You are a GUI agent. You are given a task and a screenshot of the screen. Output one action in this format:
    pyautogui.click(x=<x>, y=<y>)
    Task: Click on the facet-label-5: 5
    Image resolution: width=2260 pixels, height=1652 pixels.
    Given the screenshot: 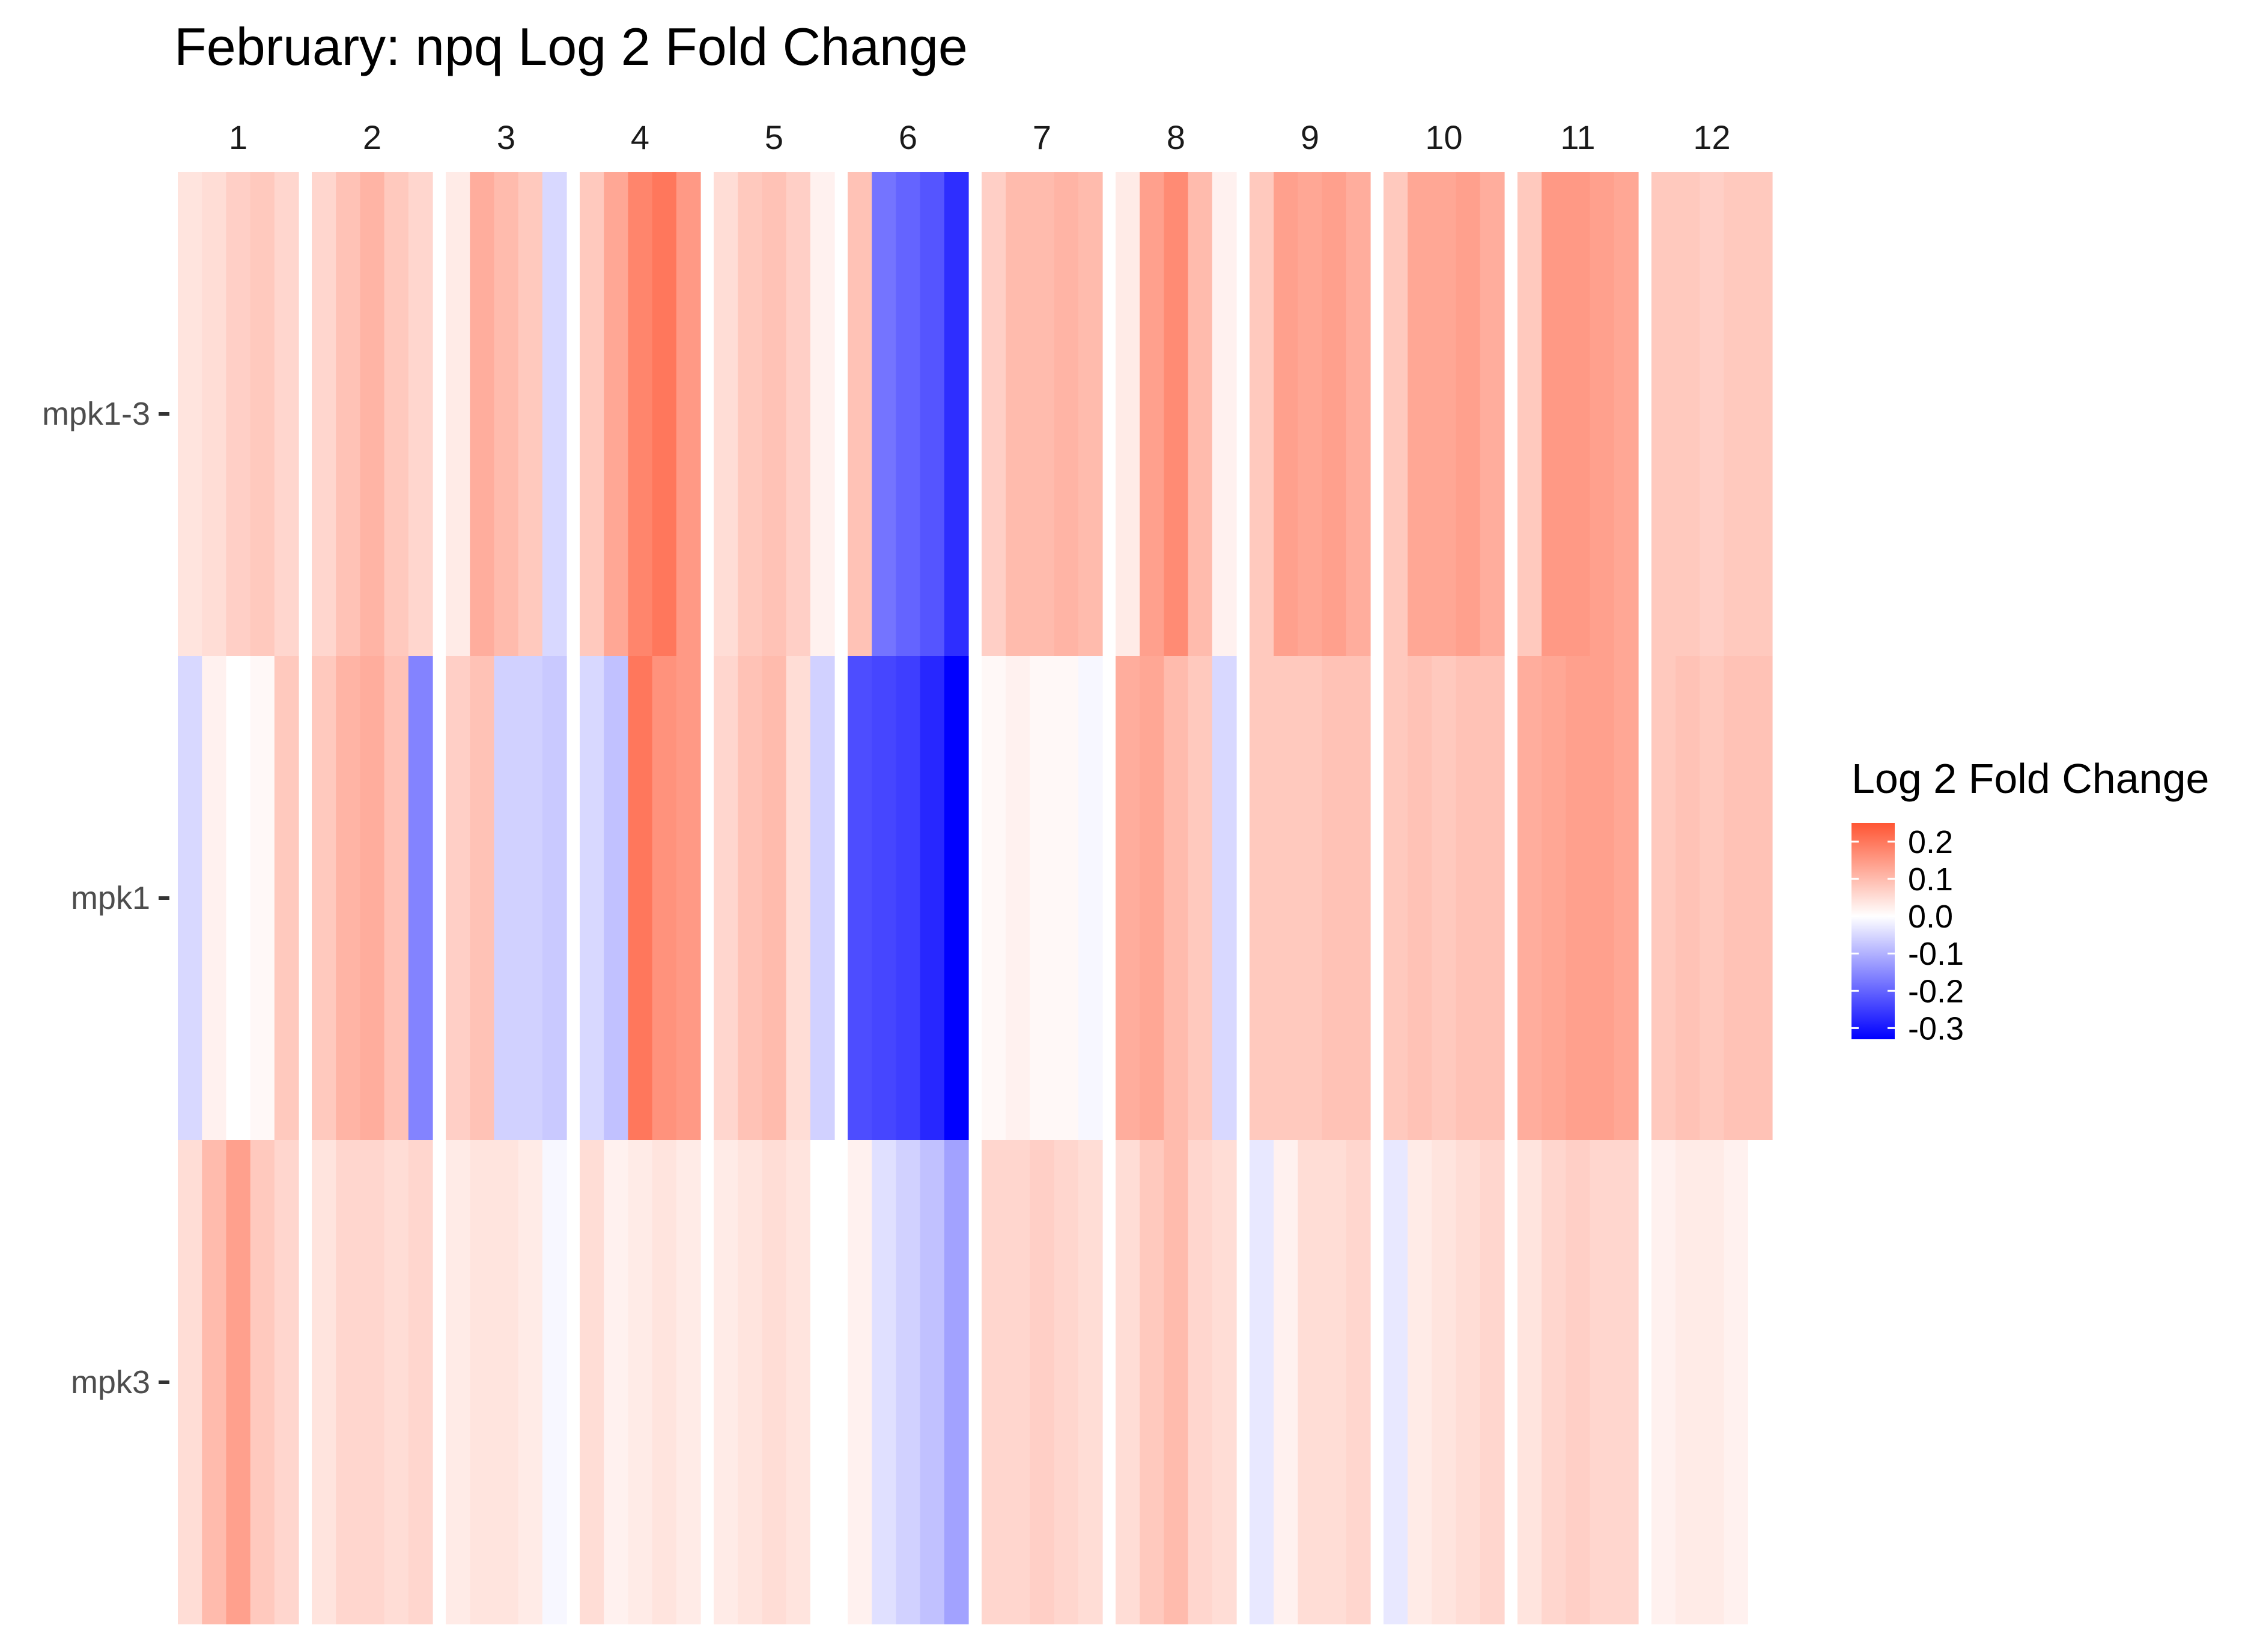 What is the action you would take?
    pyautogui.click(x=774, y=137)
    